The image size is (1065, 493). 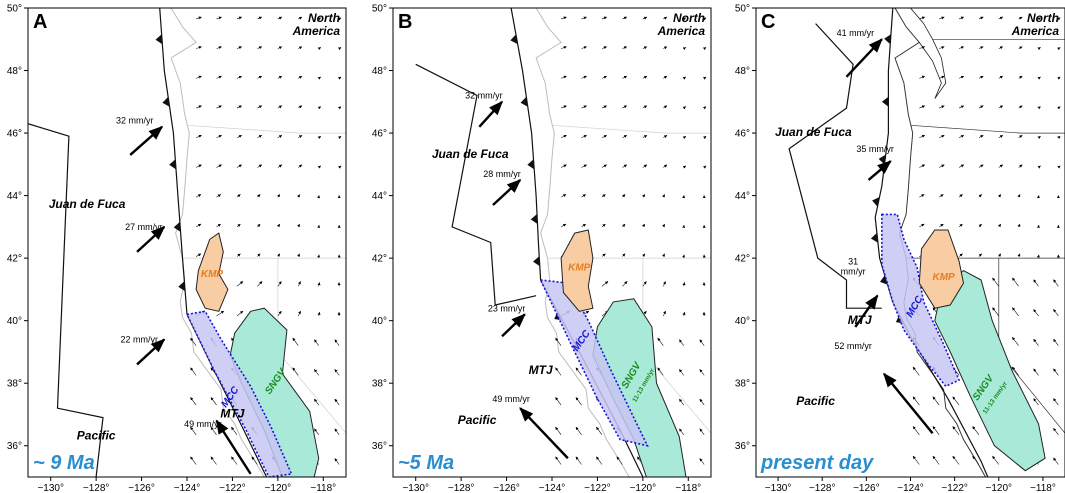 I want to click on lon-tick-label: −128°, so click(x=822, y=488).